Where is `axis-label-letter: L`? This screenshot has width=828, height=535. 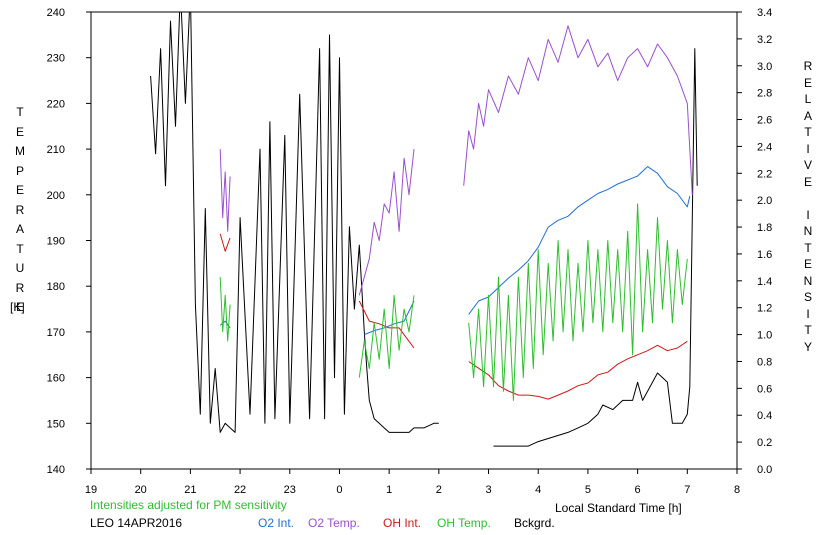 axis-label-letter: L is located at coordinates (808, 99).